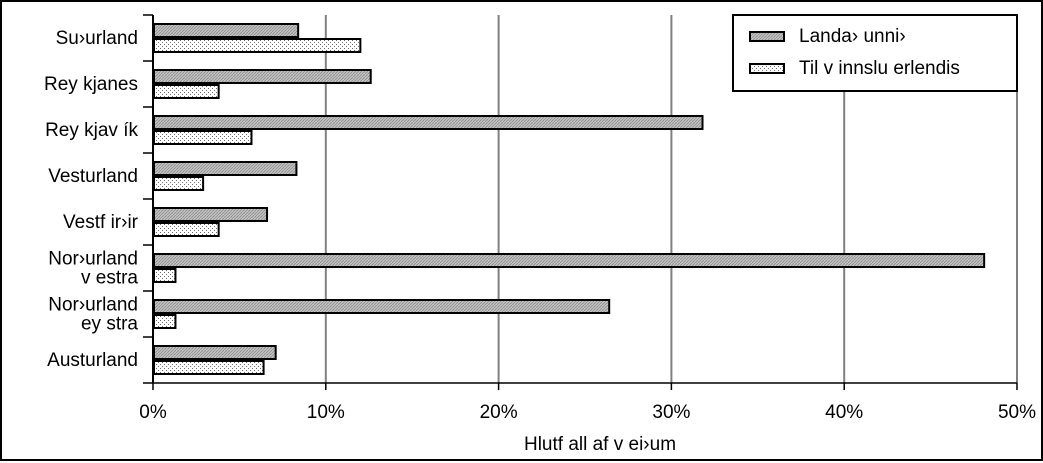  Describe the element at coordinates (844, 412) in the screenshot. I see `x-tick-label: 40%` at that location.